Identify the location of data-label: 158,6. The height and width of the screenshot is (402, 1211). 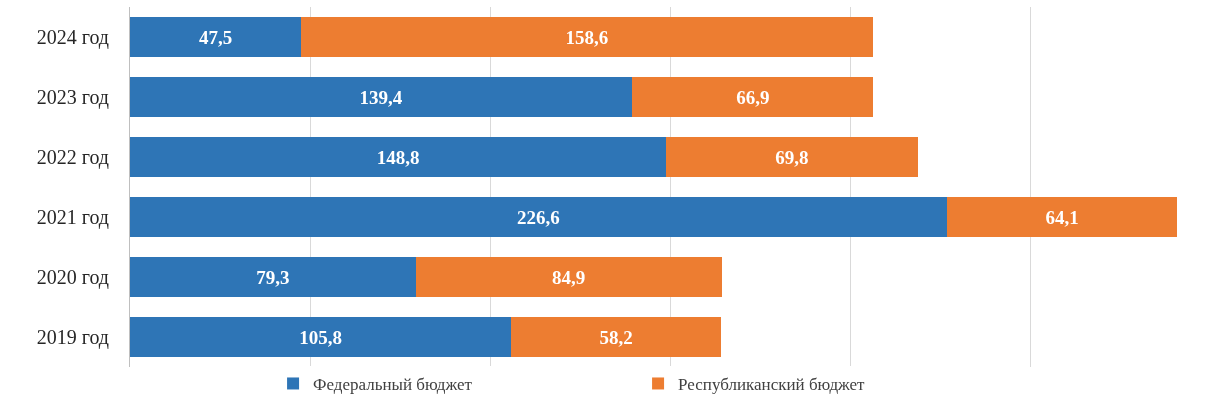
(587, 37).